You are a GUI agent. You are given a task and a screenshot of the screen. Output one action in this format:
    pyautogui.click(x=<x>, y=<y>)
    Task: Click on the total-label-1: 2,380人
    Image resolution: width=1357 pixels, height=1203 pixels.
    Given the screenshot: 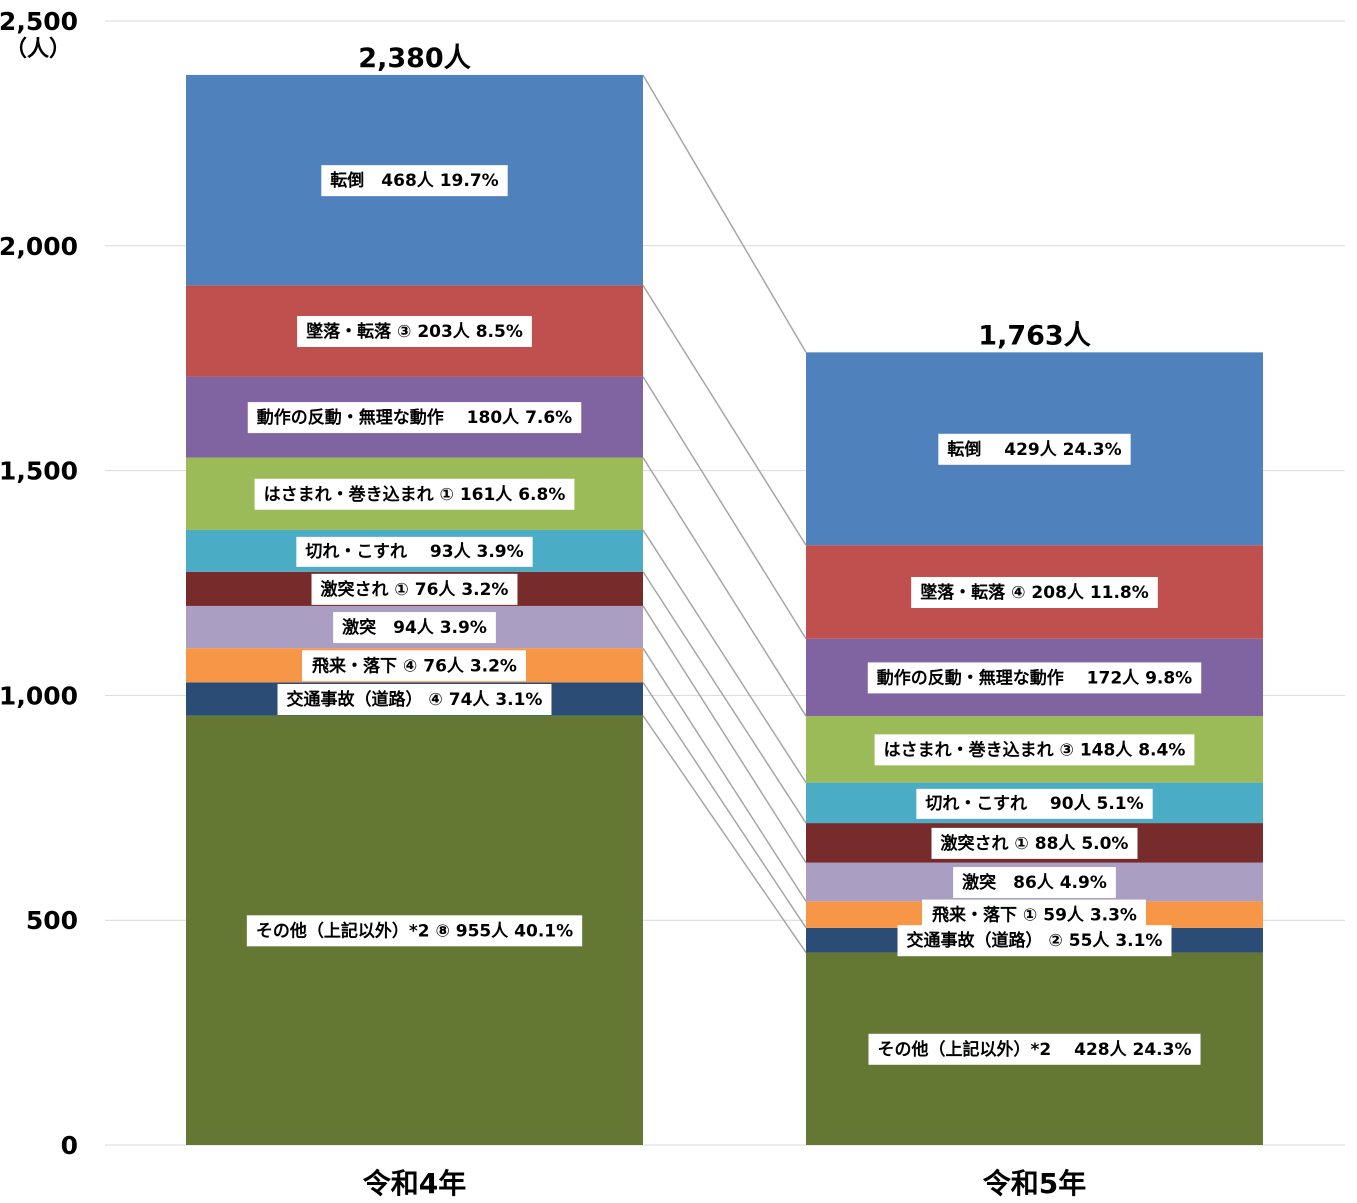 What is the action you would take?
    pyautogui.click(x=414, y=58)
    